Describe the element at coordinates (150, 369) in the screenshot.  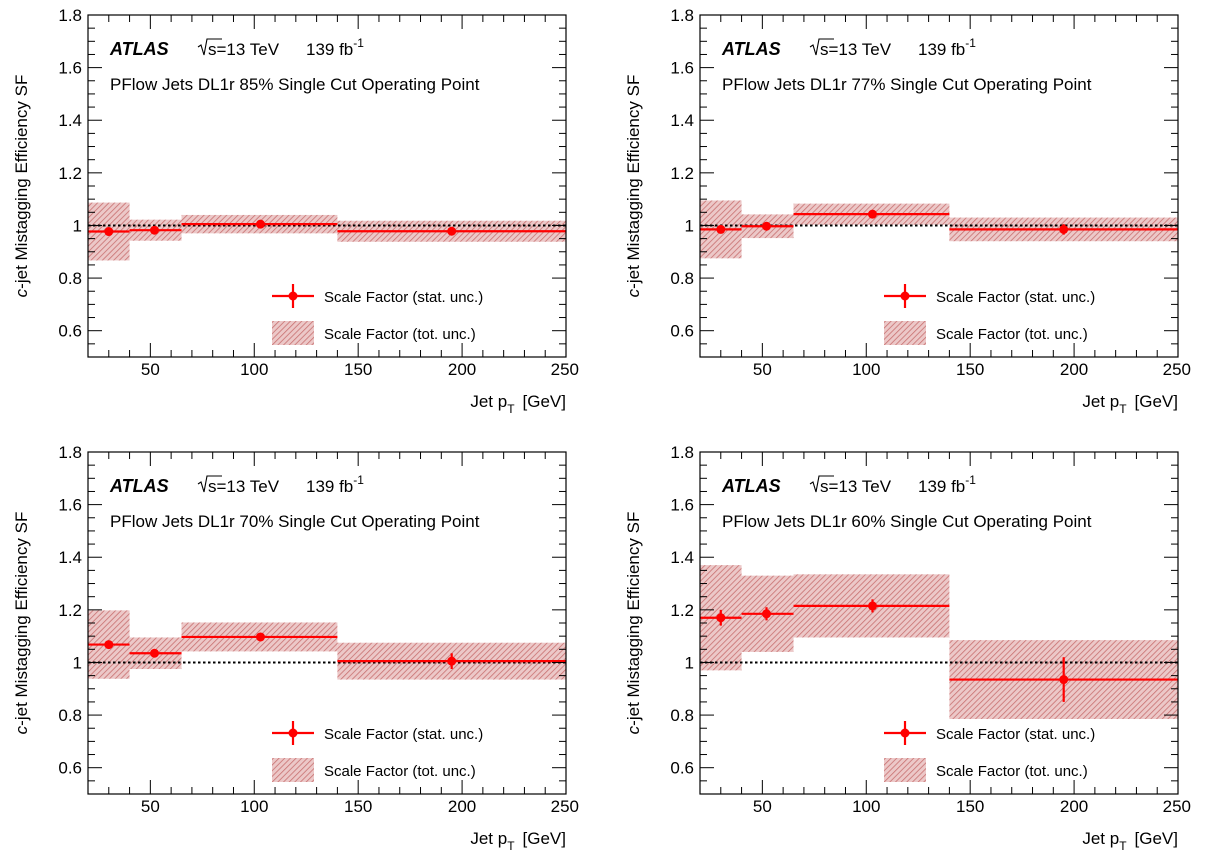
I see `x-tick-label: 50` at that location.